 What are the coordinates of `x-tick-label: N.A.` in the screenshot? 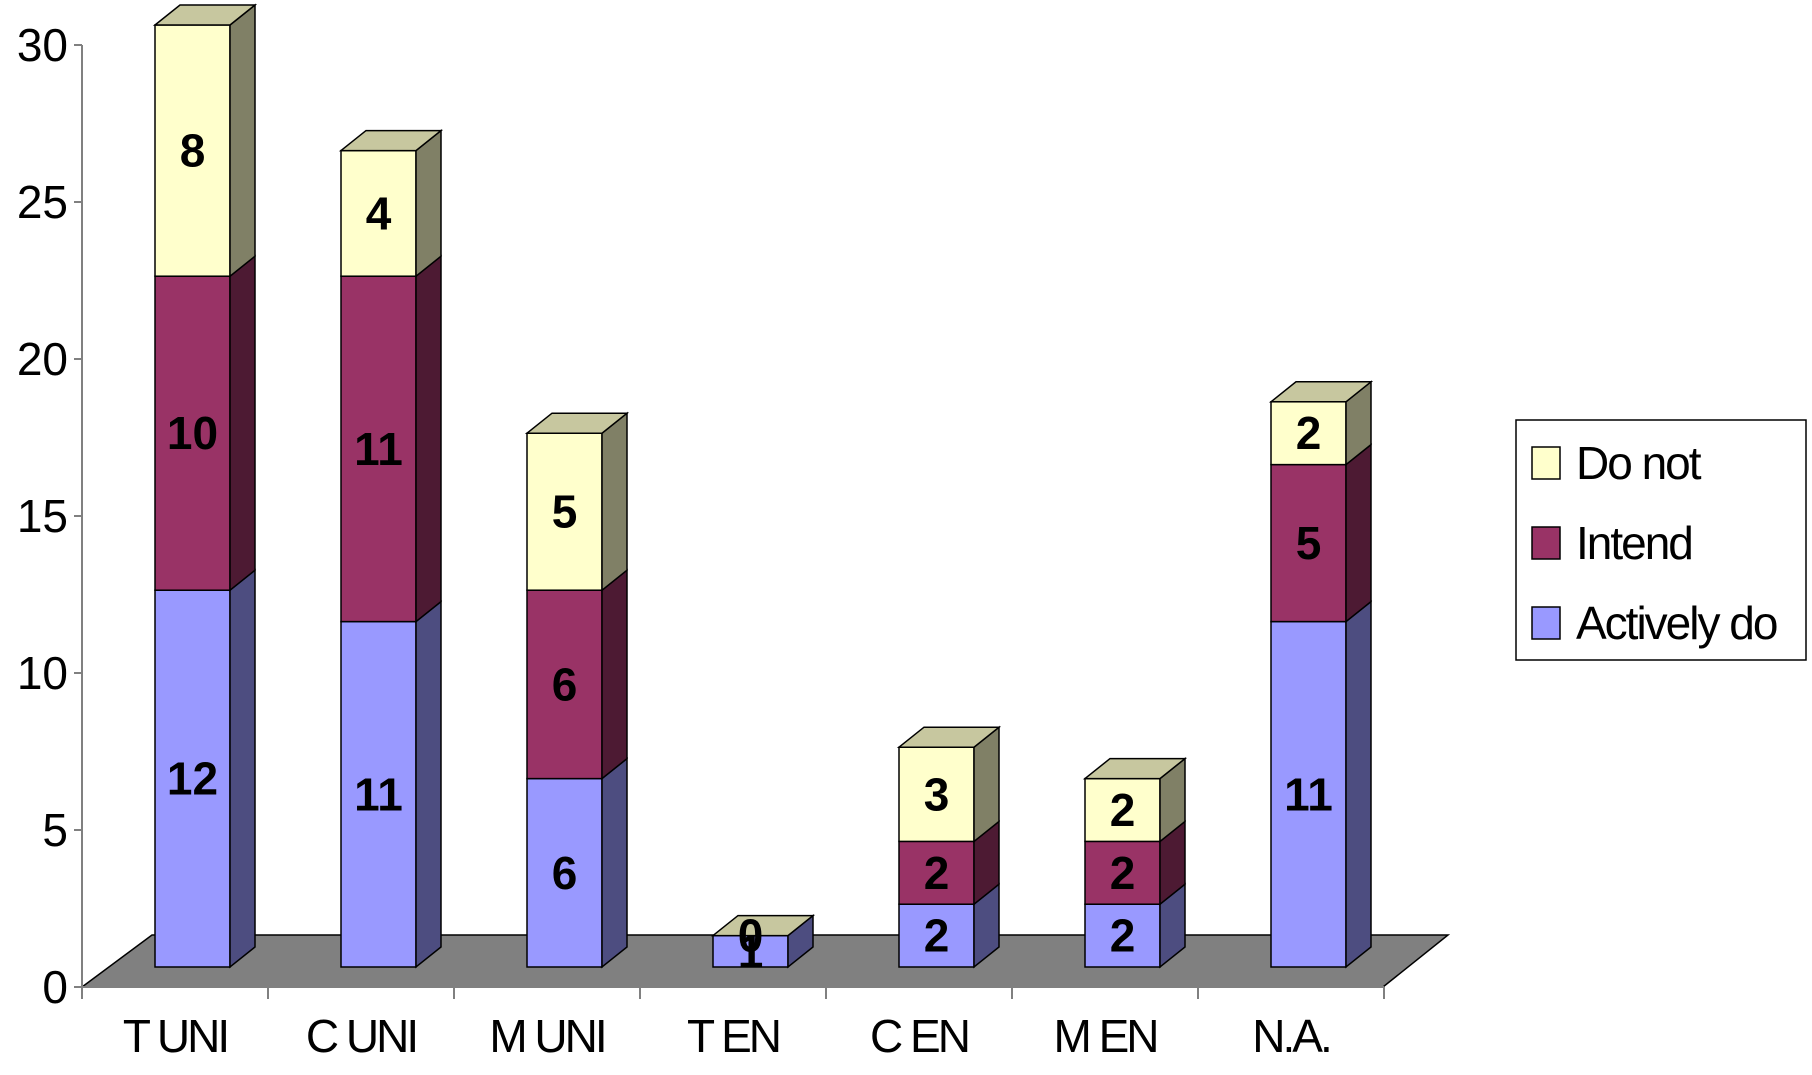 It's located at (1290, 1036).